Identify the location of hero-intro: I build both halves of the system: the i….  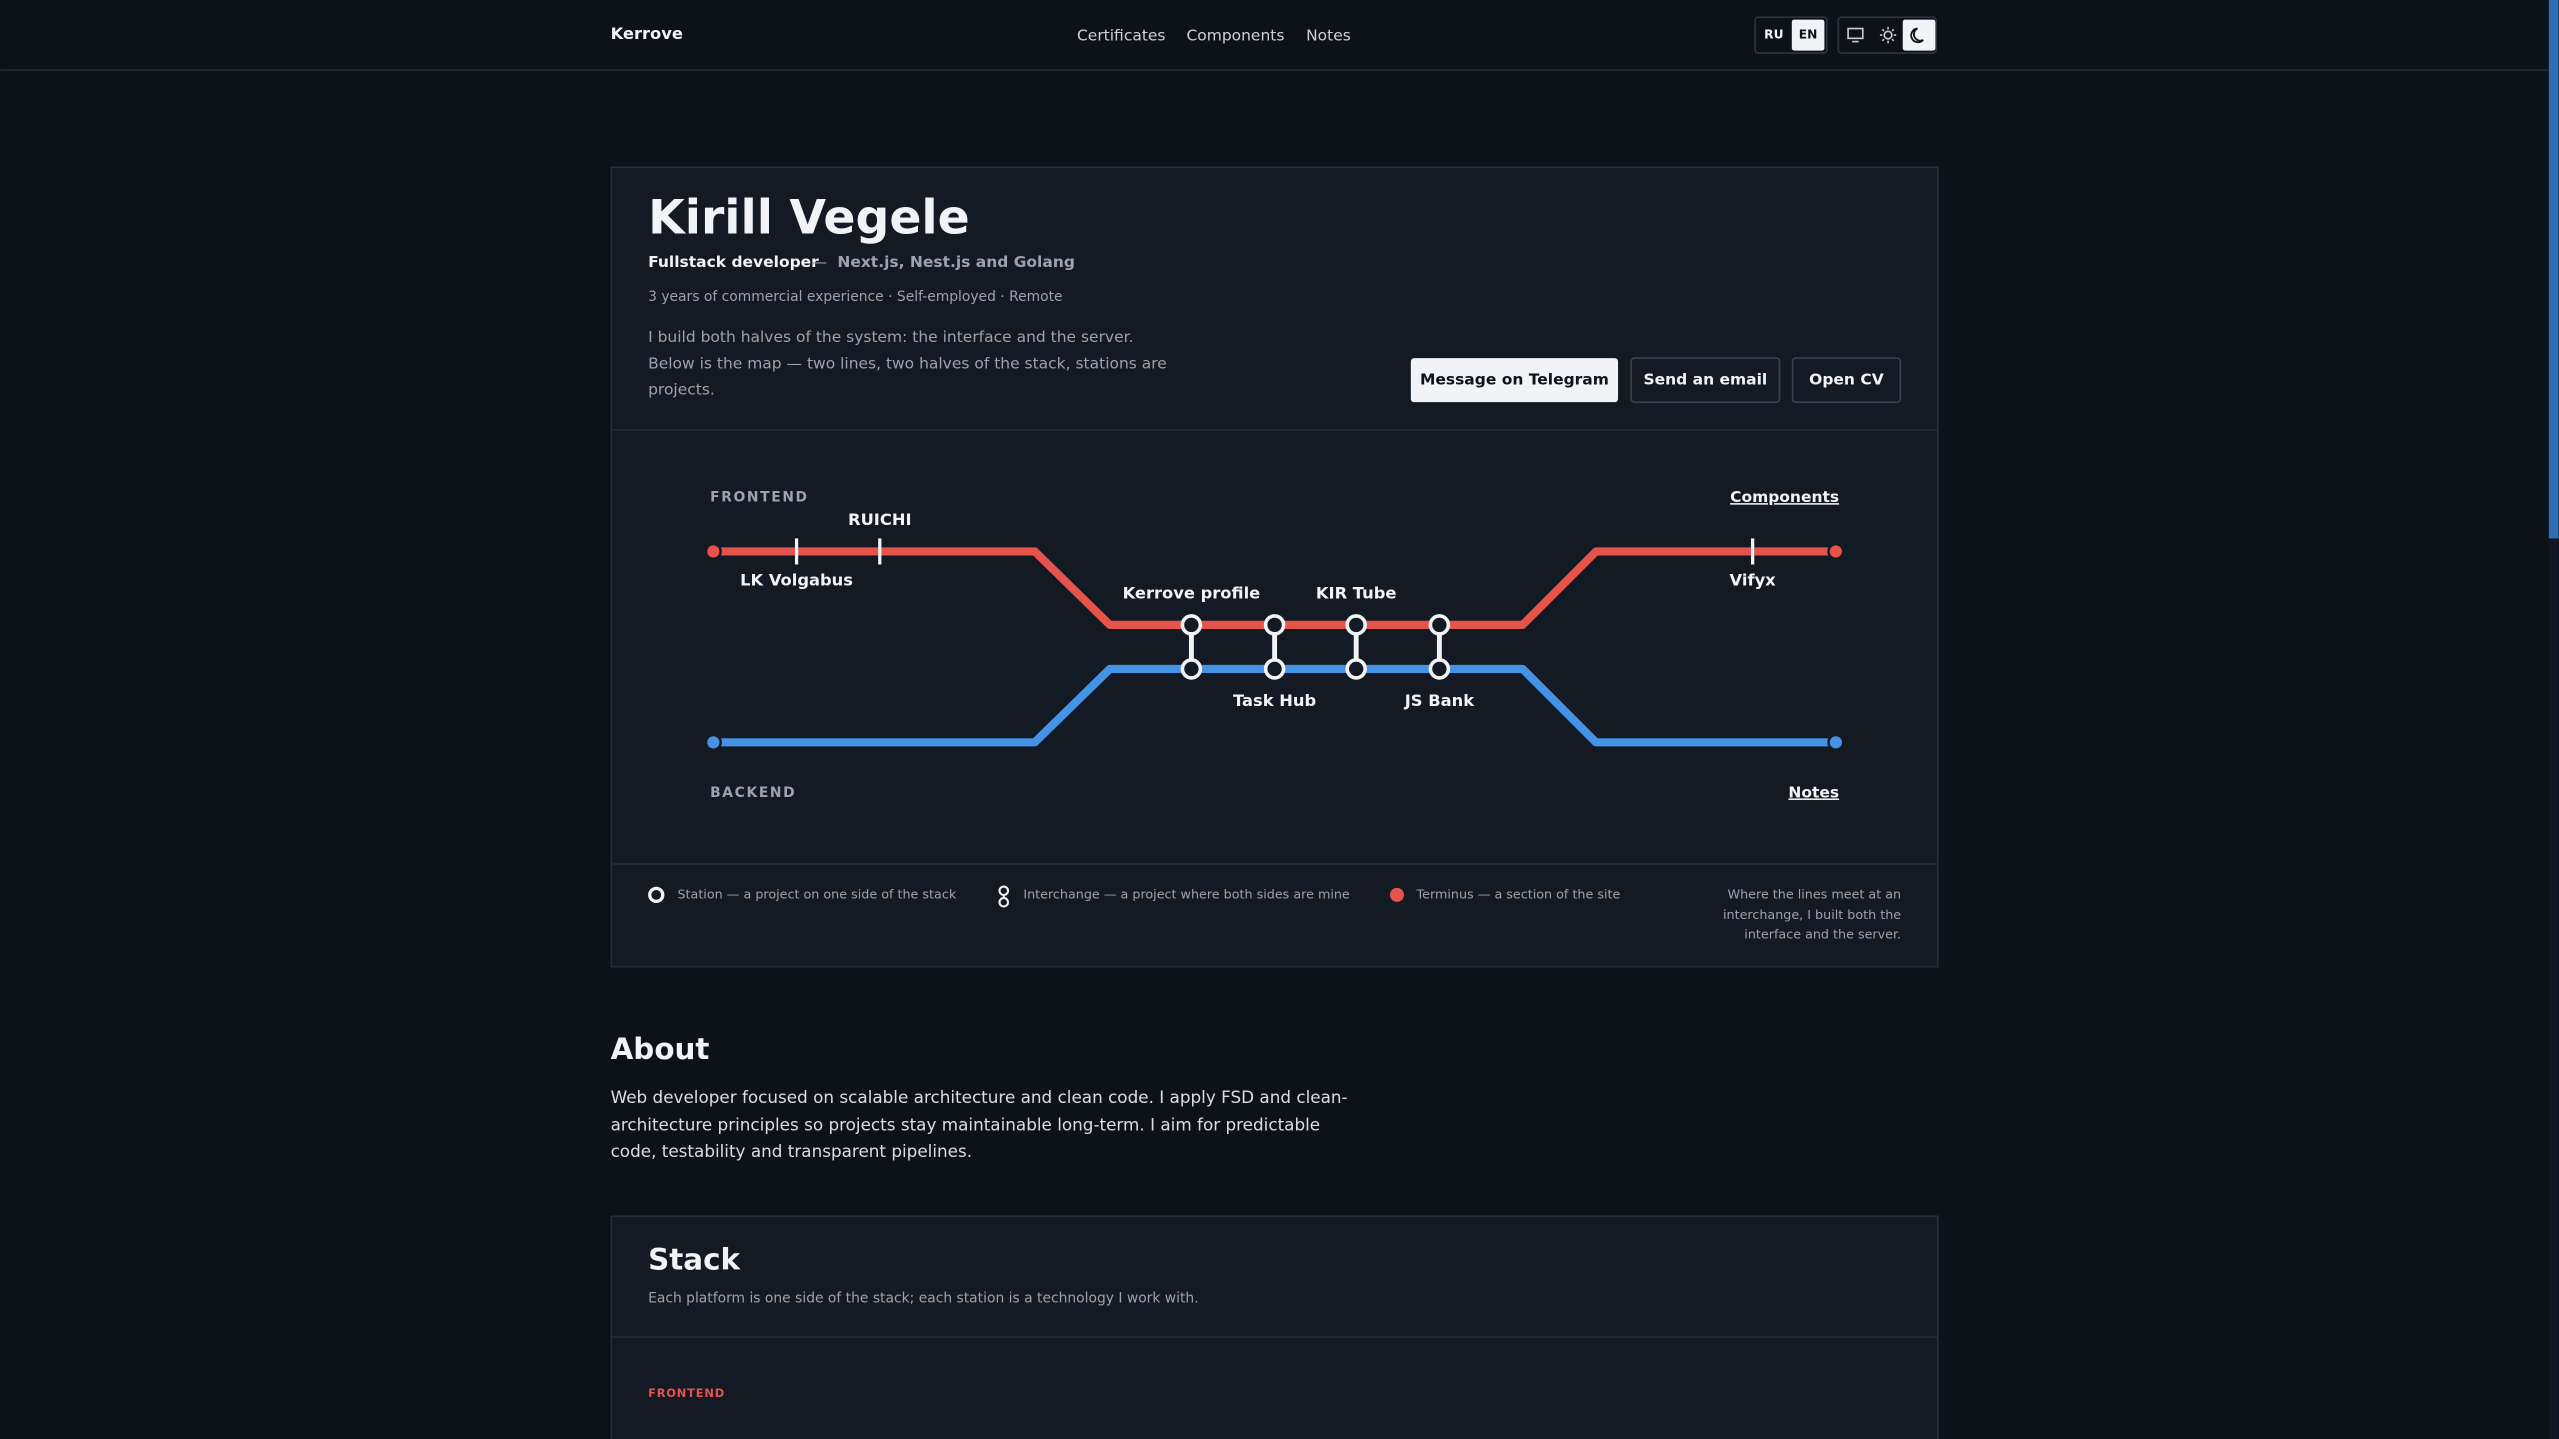
(890, 337).